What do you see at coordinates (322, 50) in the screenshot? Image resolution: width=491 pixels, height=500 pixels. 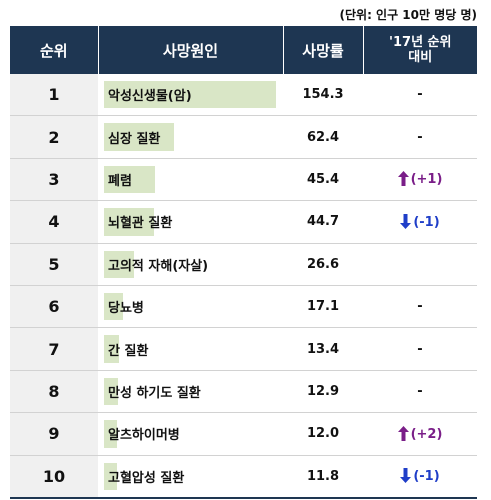 I see `header-rate: 사망률` at bounding box center [322, 50].